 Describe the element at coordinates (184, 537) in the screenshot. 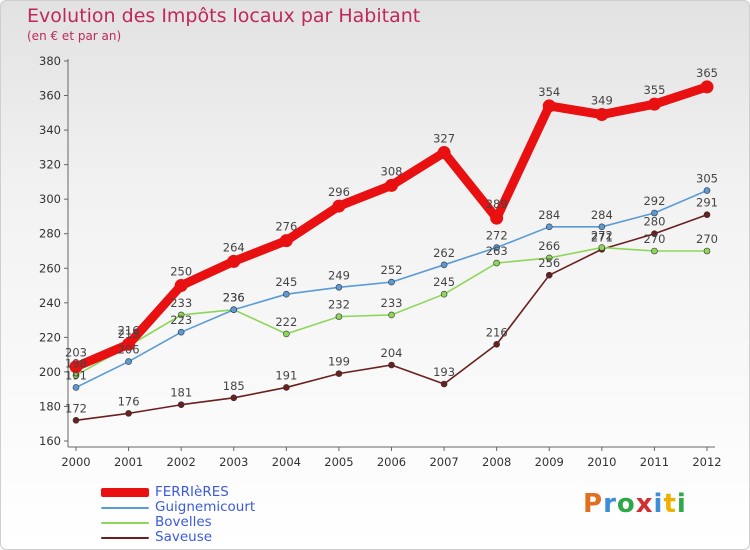

I see `legend-label: Saveuse` at that location.